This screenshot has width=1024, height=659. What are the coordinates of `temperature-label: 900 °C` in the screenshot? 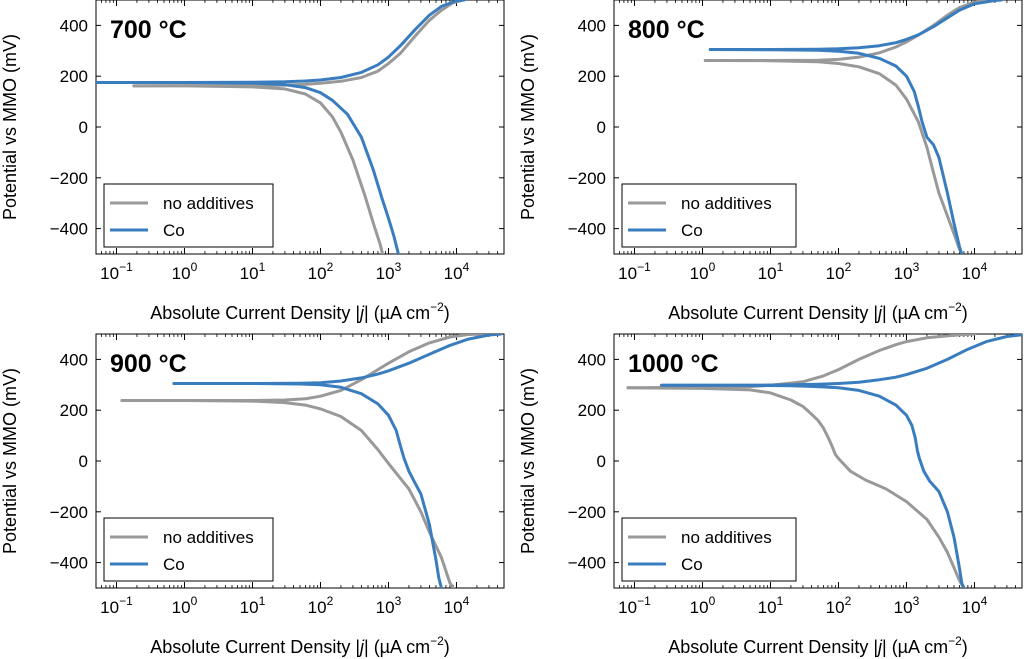 It's located at (148, 364).